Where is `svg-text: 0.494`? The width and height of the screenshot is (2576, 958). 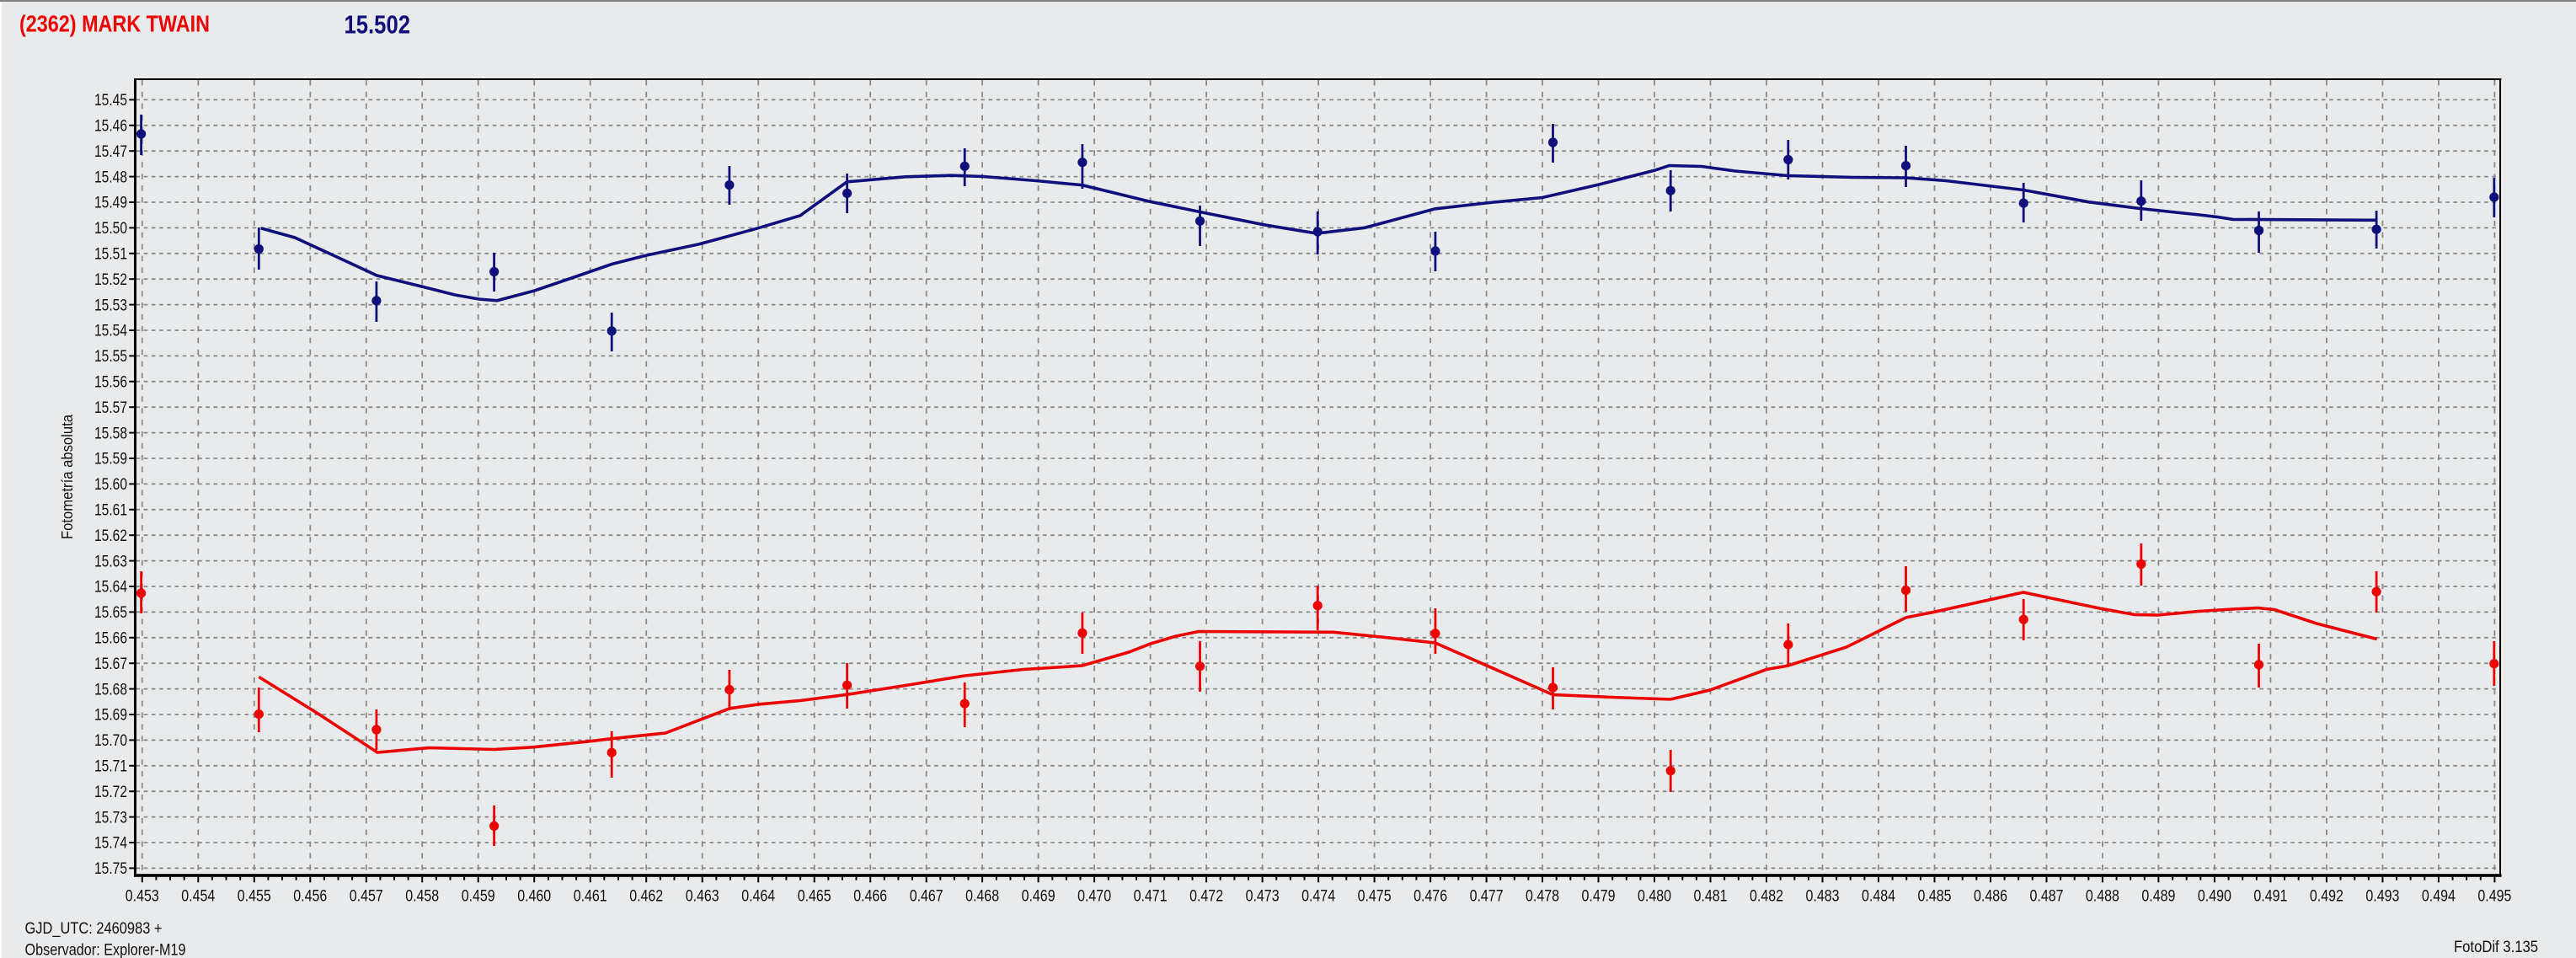 svg-text: 0.494 is located at coordinates (2439, 896).